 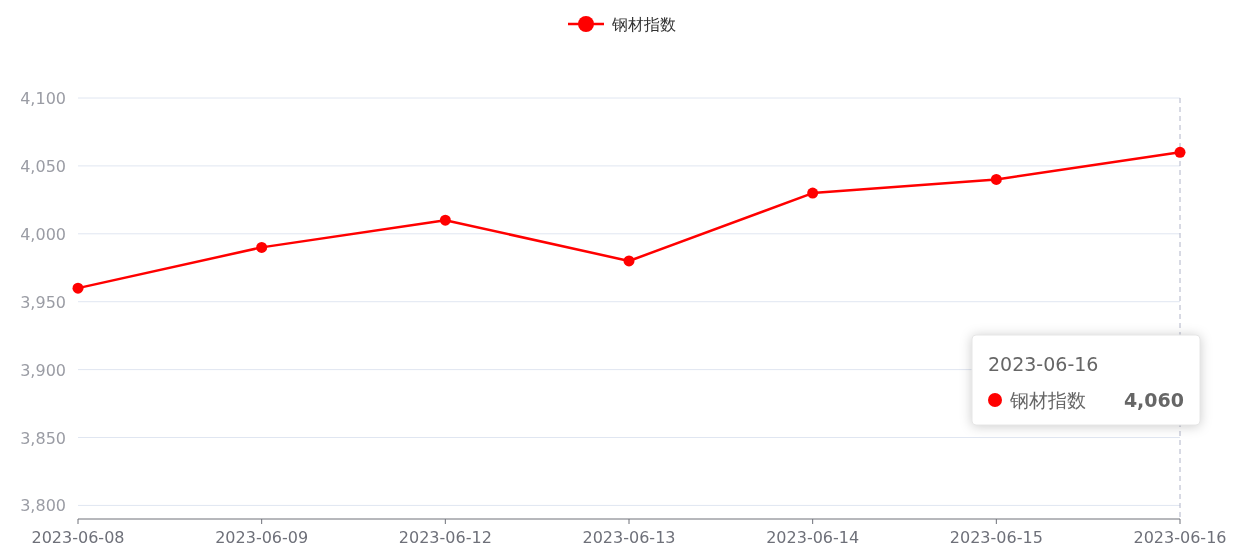 I want to click on y-tick-label: 4,050, so click(x=43, y=166).